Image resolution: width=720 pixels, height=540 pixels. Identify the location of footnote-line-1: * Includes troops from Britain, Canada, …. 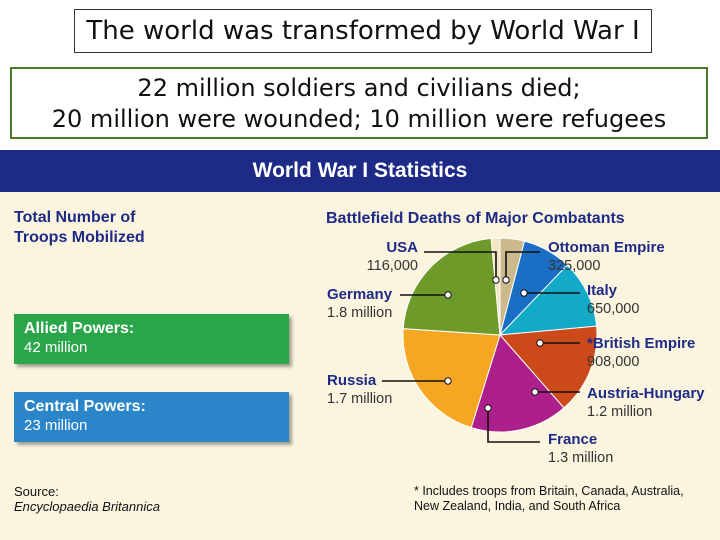
(549, 491).